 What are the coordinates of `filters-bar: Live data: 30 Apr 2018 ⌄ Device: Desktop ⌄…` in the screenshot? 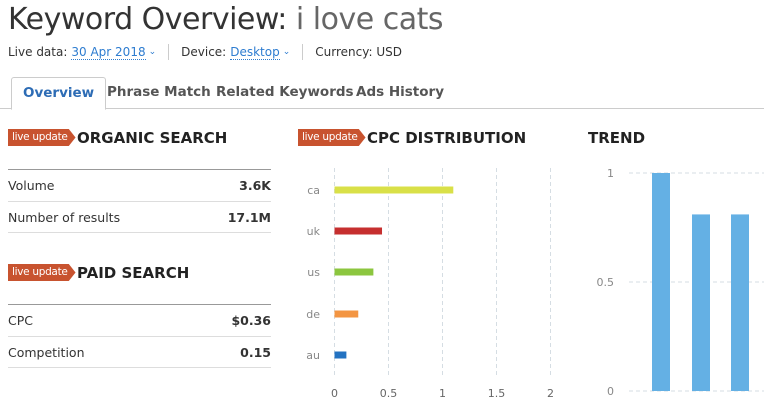 It's located at (205, 52).